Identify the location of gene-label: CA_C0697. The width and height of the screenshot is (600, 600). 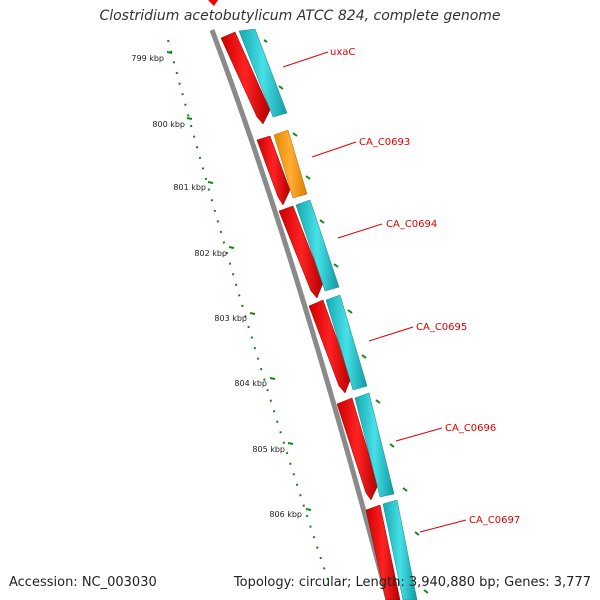
(494, 520).